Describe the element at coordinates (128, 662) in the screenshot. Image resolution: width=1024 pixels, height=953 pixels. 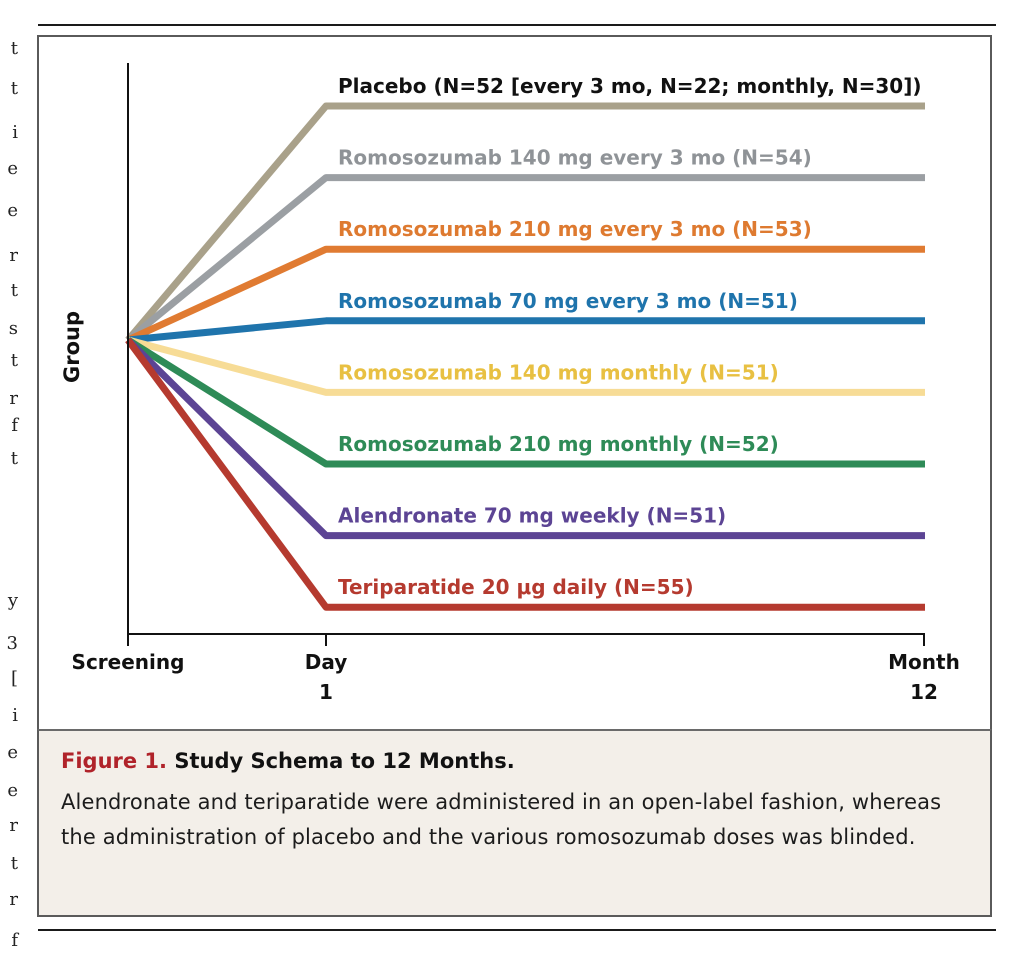
I see `x-tick-label-screening: Screening` at that location.